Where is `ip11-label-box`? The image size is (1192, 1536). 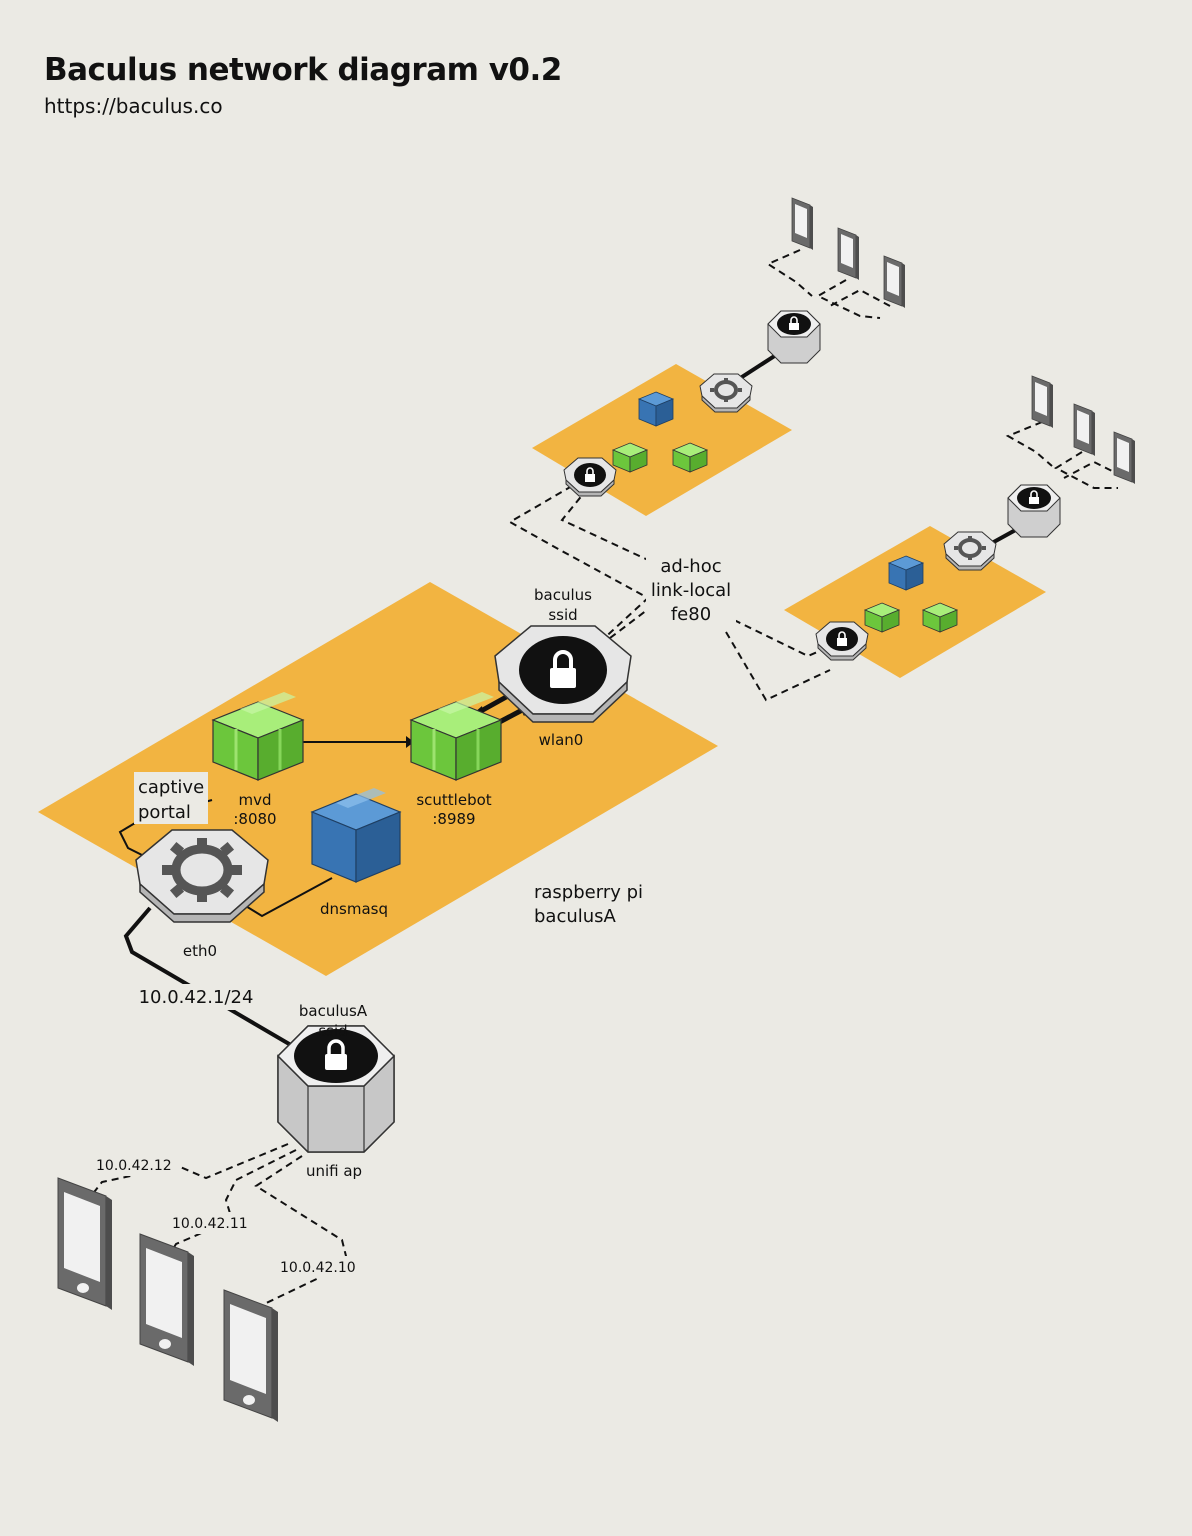
ip11-label-box is located at coordinates (213, 1223).